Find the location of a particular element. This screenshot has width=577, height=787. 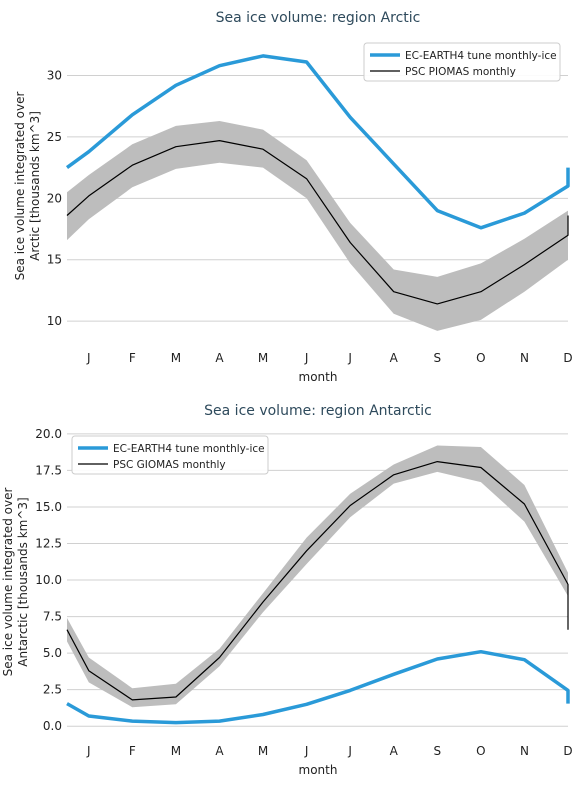

y-tick-label-antarctic: 17.5 is located at coordinates (48, 470).